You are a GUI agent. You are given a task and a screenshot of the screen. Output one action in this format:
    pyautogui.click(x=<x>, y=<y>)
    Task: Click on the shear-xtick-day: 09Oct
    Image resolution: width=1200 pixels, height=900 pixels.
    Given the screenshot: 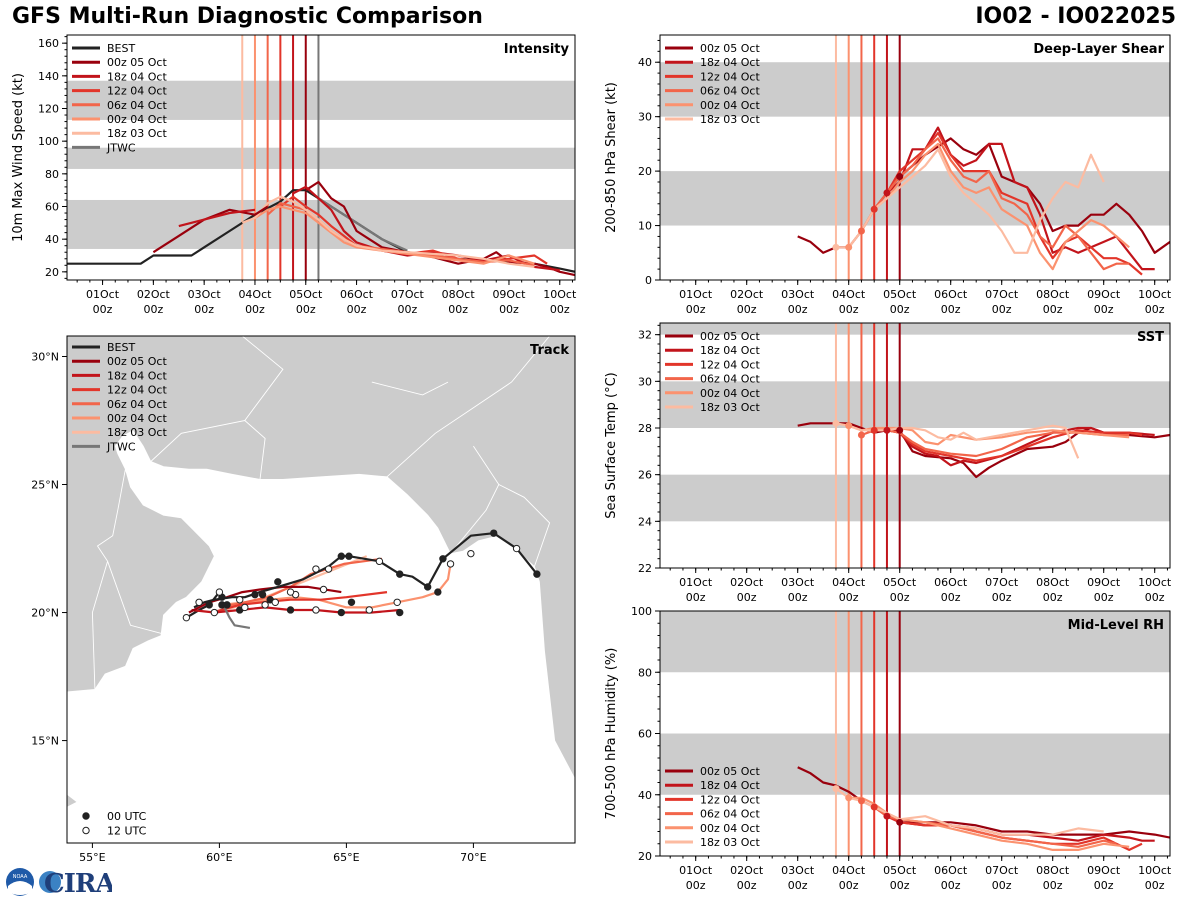 What is the action you would take?
    pyautogui.click(x=1104, y=294)
    